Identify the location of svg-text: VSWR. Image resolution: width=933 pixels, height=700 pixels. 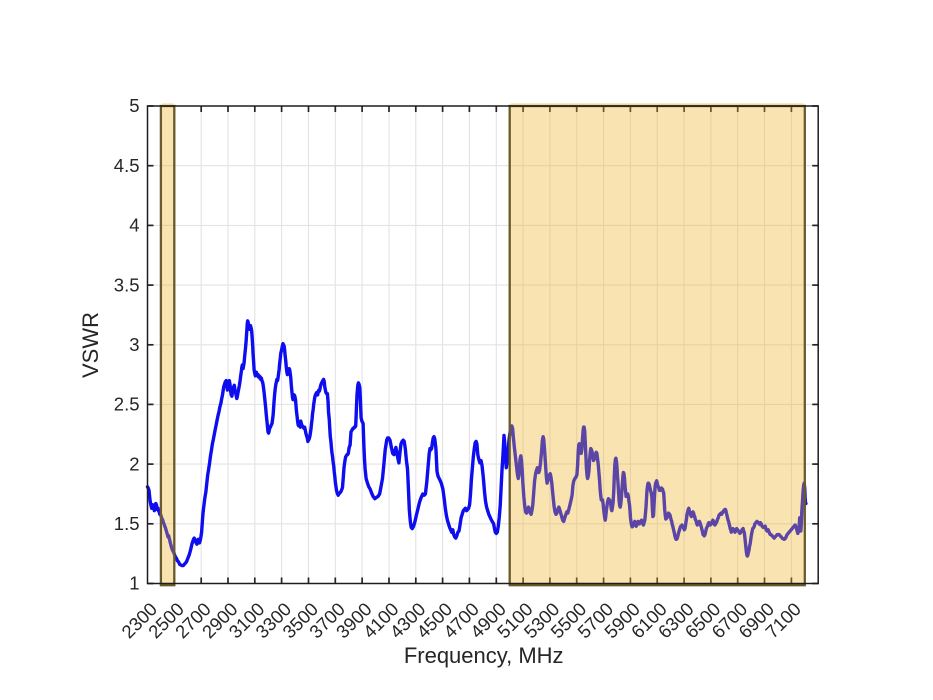
(90, 345).